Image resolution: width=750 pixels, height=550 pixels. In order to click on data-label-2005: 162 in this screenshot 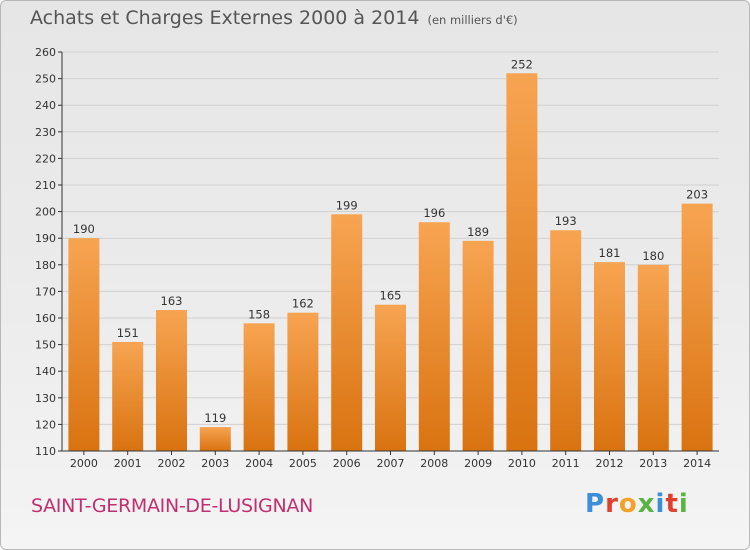, I will do `click(303, 304)`.